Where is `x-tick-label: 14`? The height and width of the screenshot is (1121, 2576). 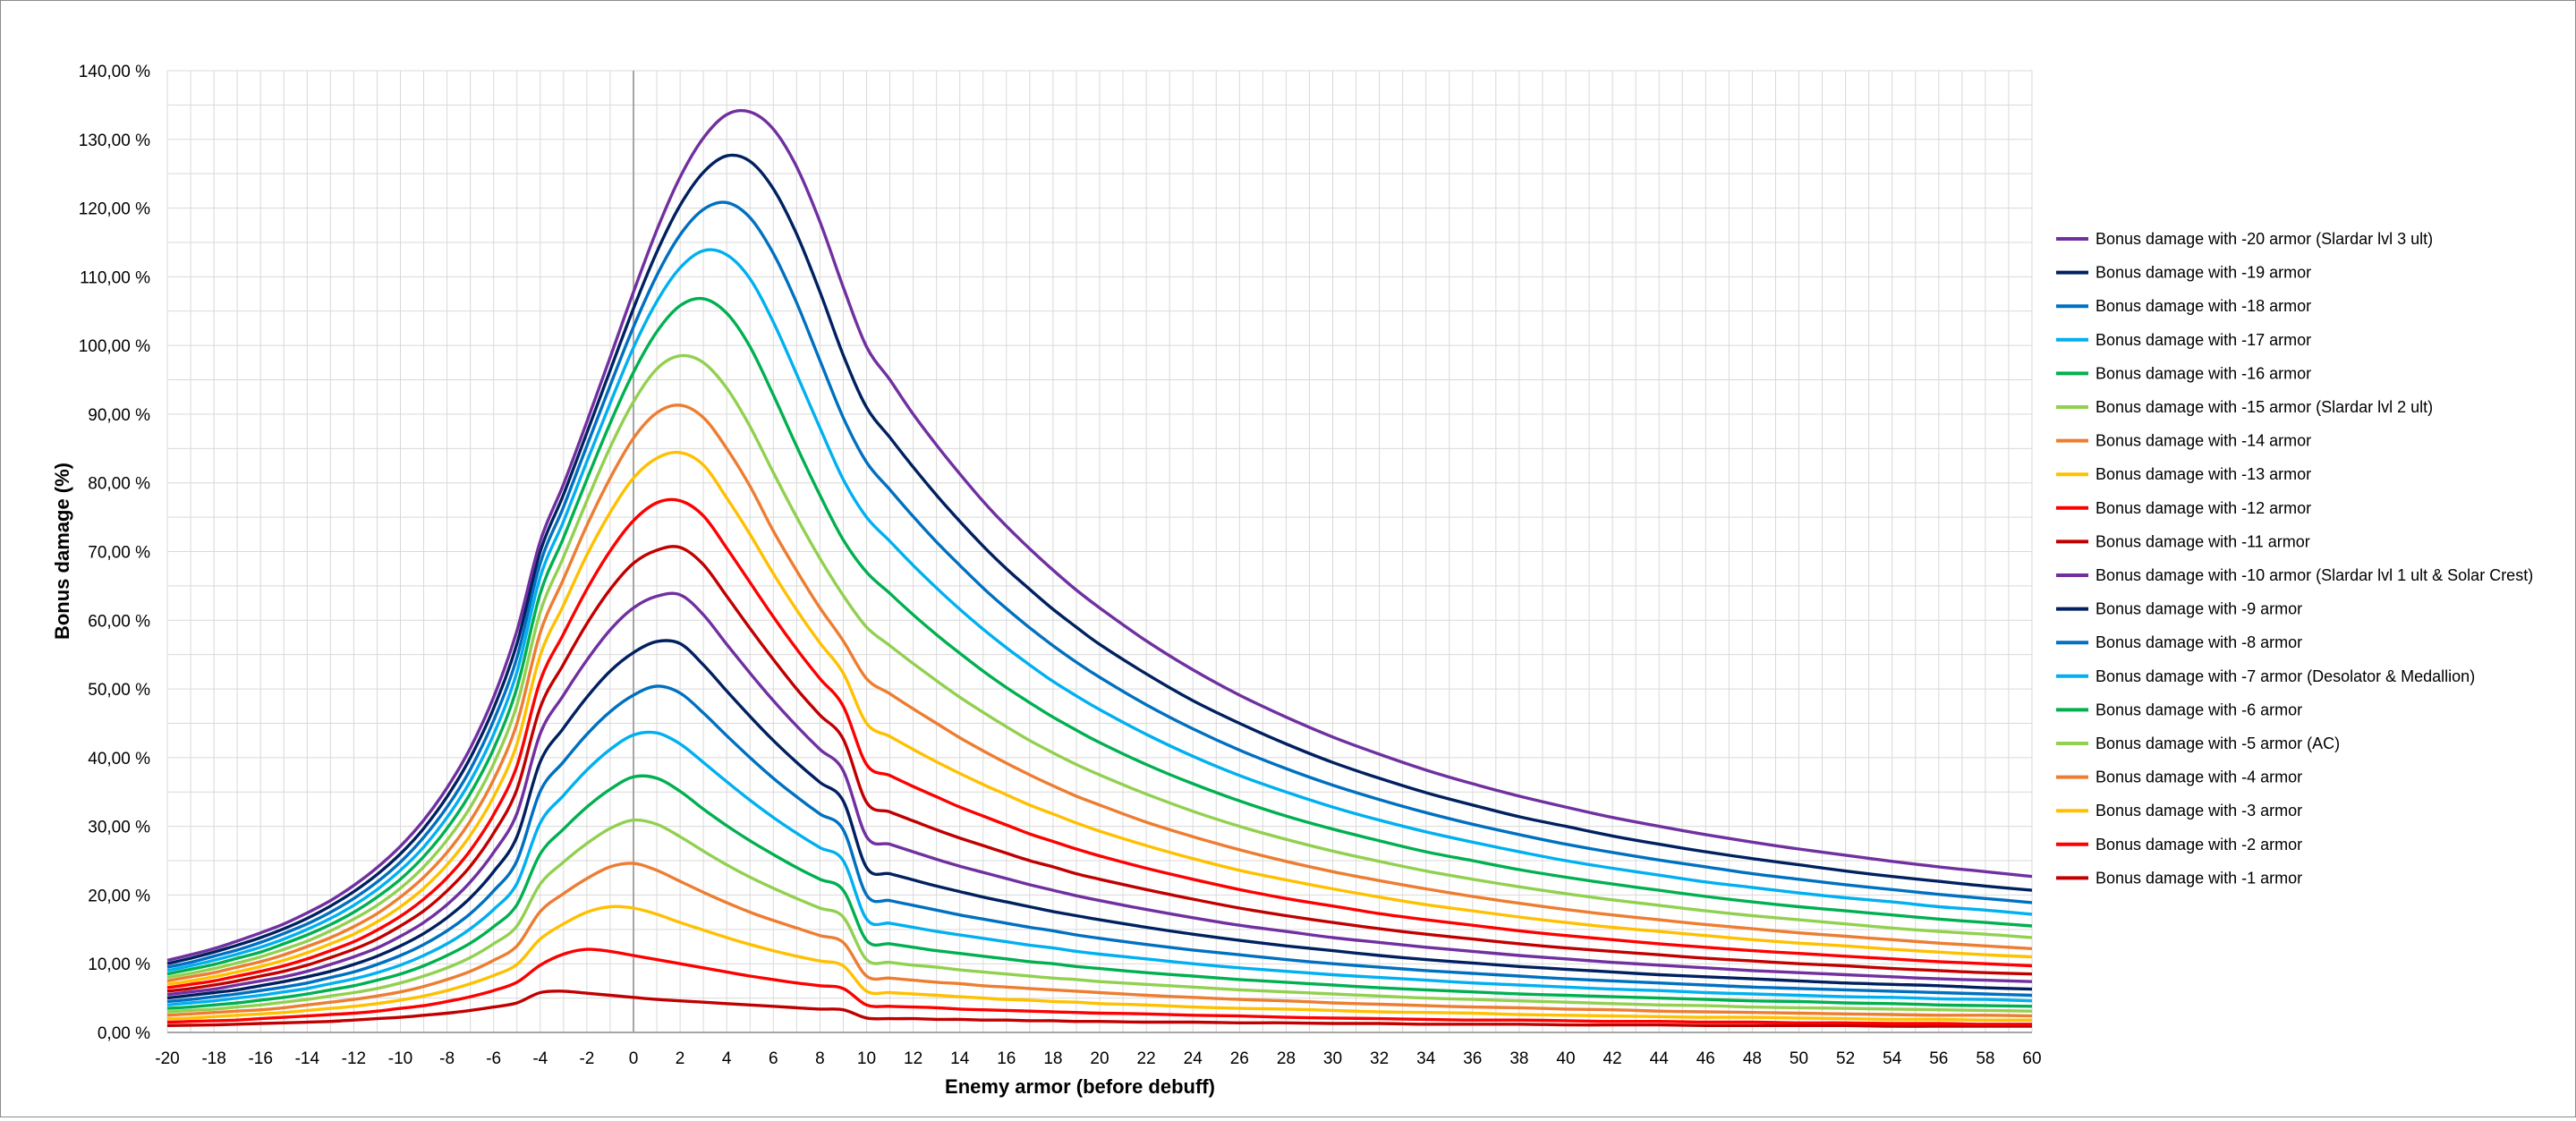 x-tick-label: 14 is located at coordinates (960, 1058).